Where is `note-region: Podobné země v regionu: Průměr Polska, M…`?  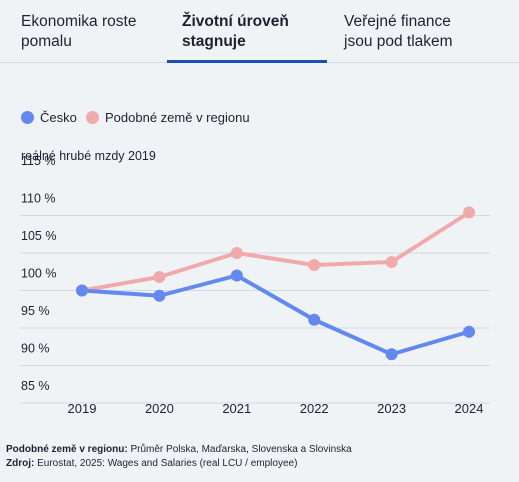 note-region: Podobné země v regionu: Průměr Polska, M… is located at coordinates (179, 450).